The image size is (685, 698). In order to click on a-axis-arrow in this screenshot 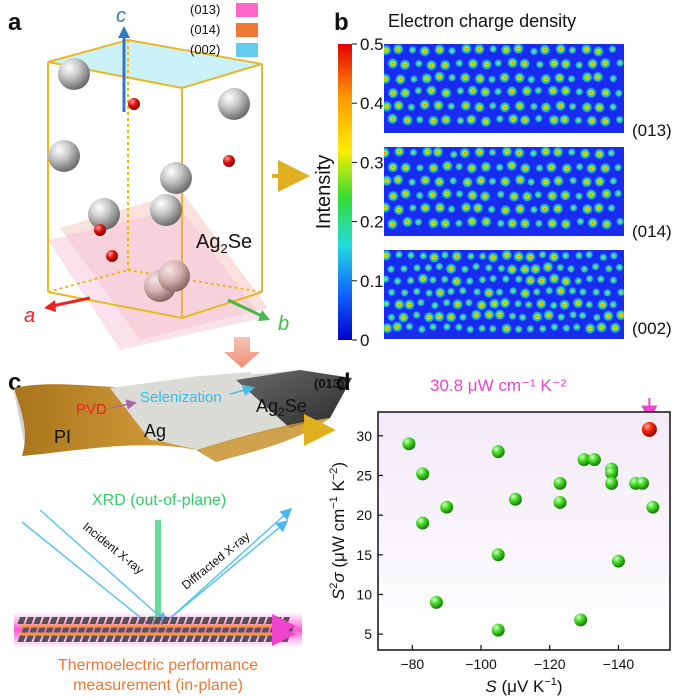, I will do `click(71, 302)`.